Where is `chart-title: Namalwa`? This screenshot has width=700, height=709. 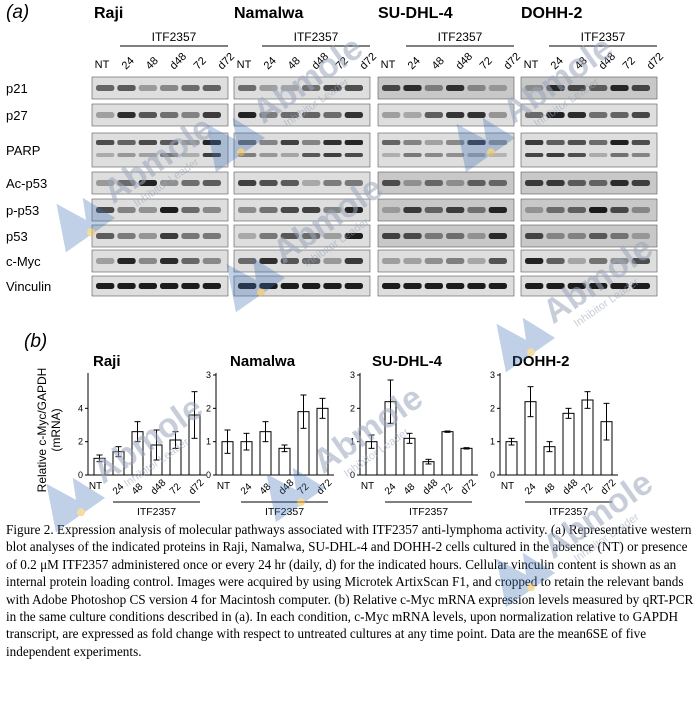
chart-title: Namalwa is located at coordinates (263, 361).